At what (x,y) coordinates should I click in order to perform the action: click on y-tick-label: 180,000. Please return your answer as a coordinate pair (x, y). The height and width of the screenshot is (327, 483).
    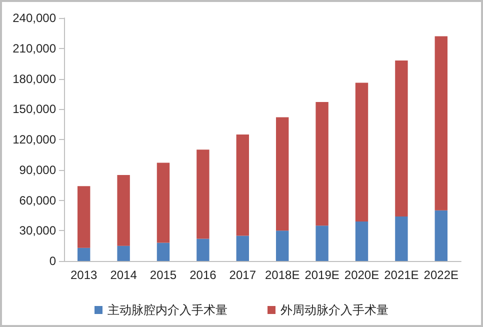
    Looking at the image, I should click on (34, 79).